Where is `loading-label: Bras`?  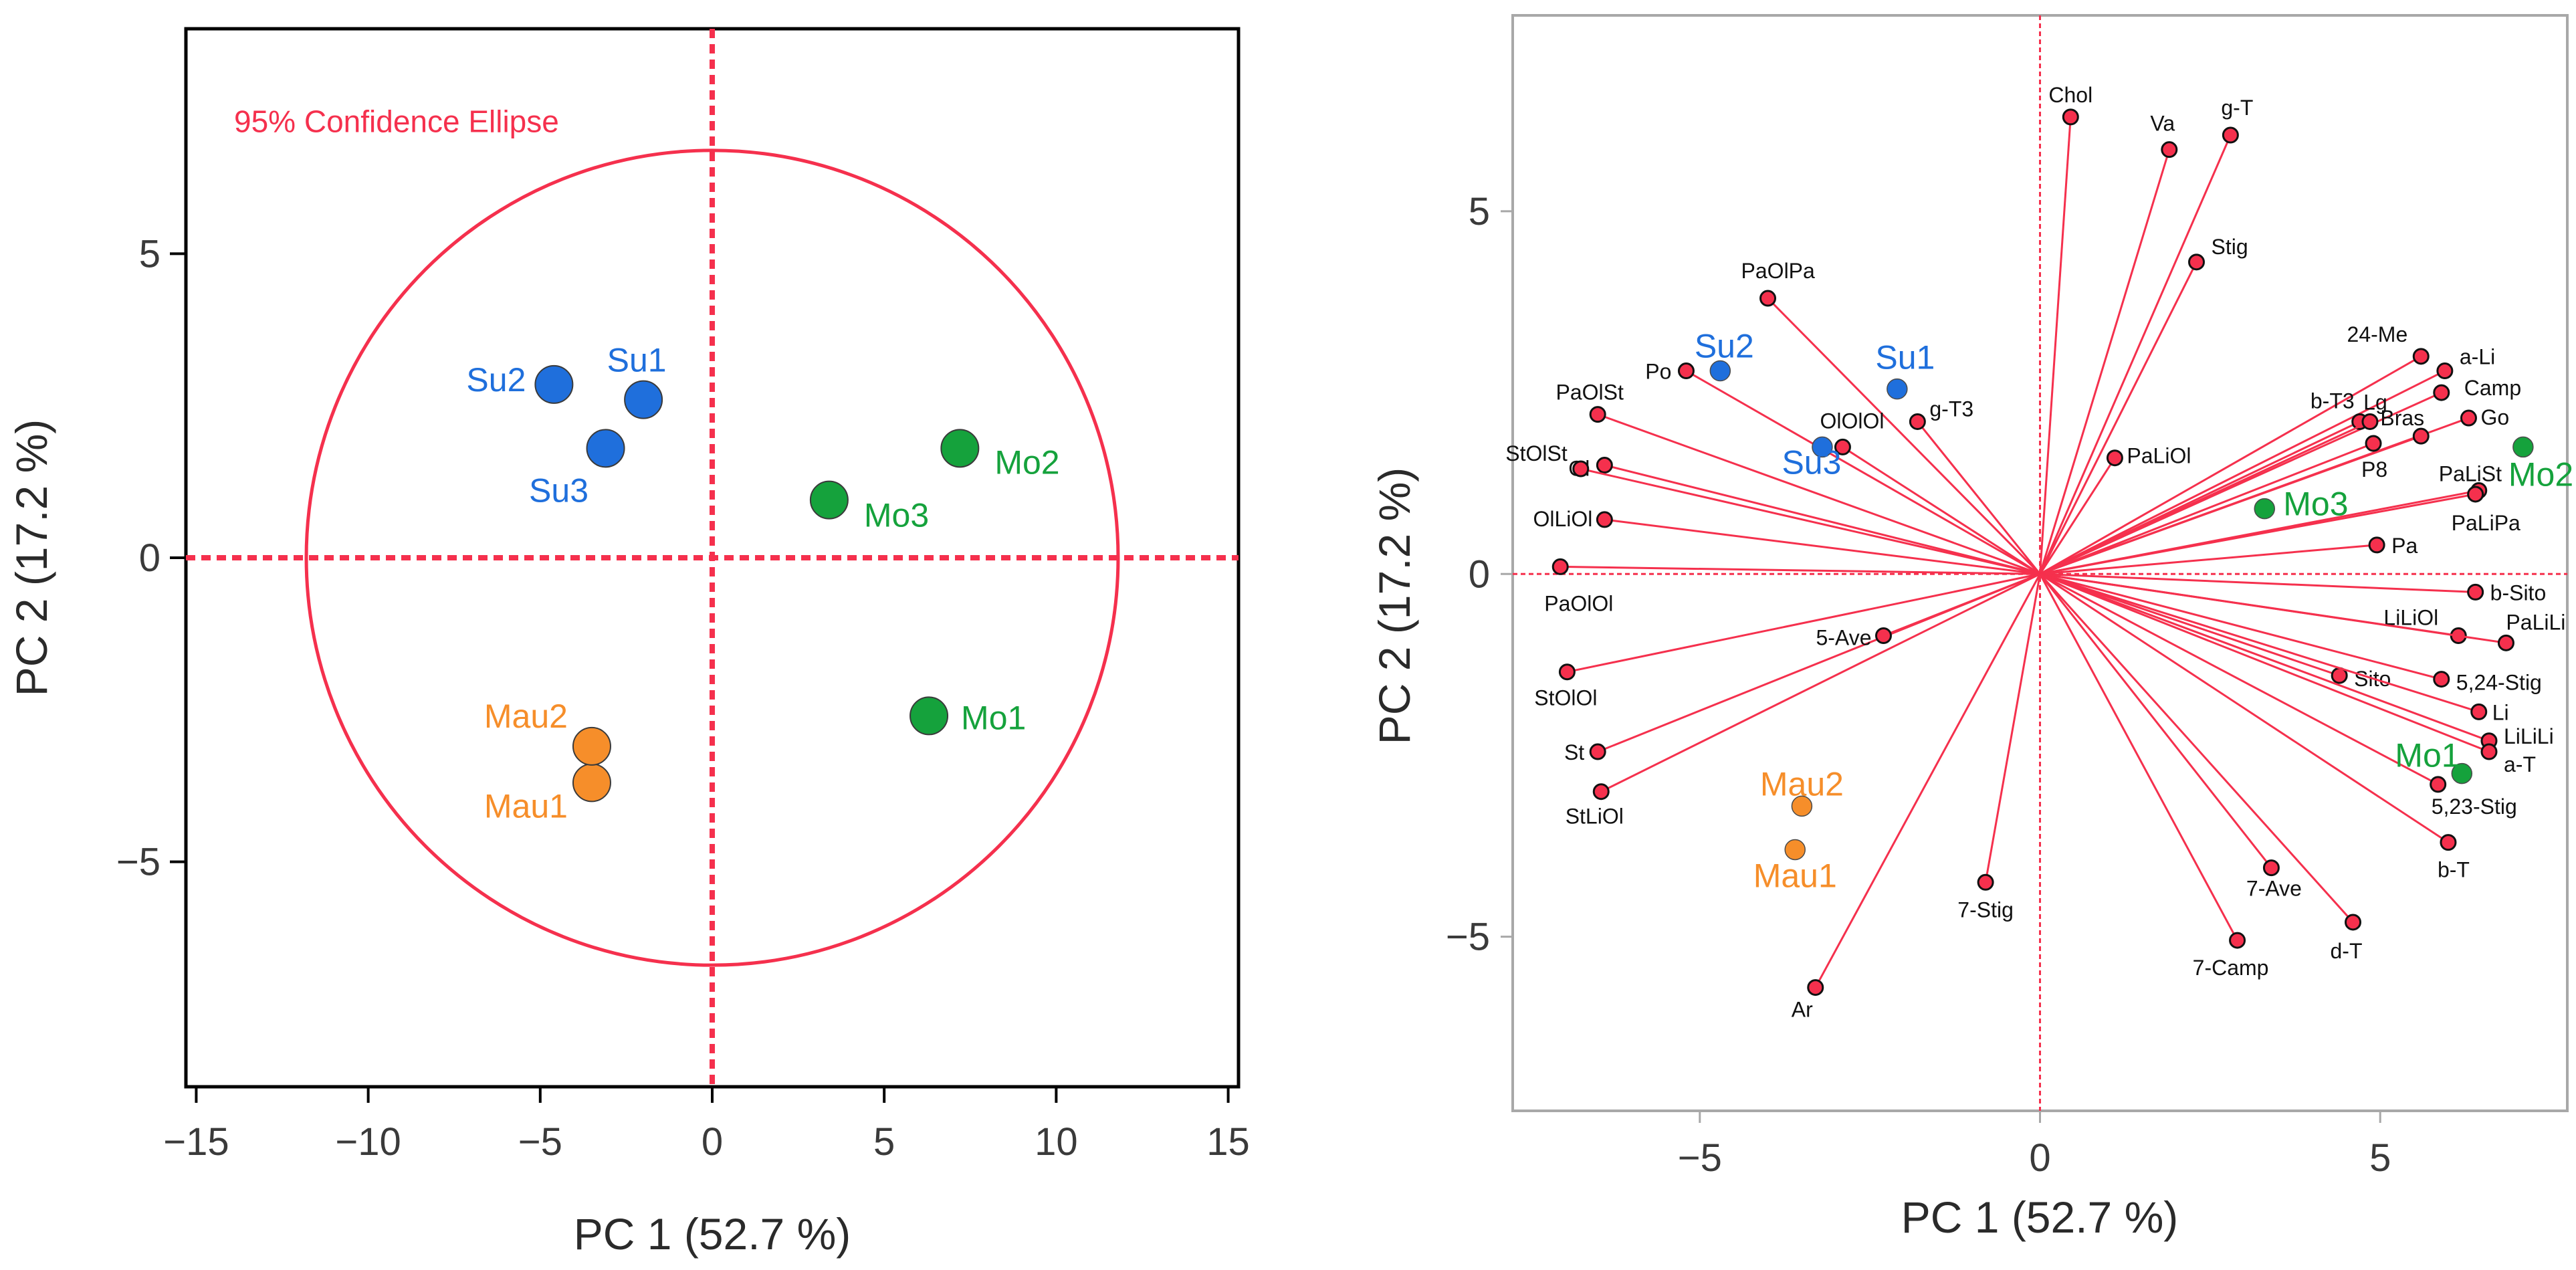
loading-label: Bras is located at coordinates (2402, 418).